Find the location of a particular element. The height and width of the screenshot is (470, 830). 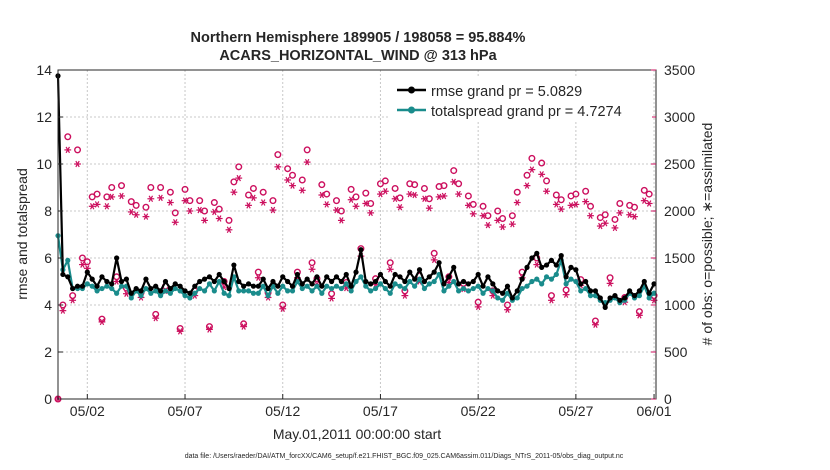

x-tick-label: 05/22 is located at coordinates (478, 411).